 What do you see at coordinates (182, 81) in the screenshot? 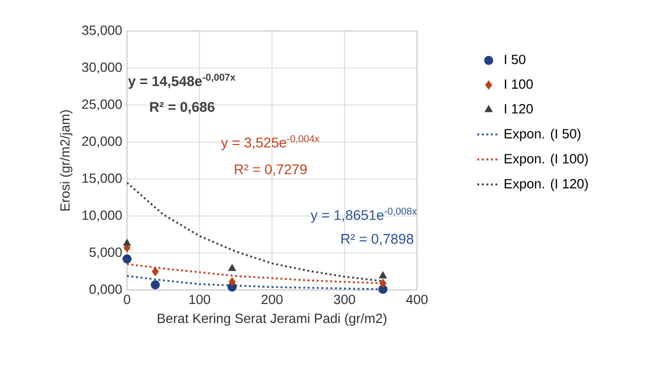
I see `annotation: y = 14,548e$^{-0,007x}$` at bounding box center [182, 81].